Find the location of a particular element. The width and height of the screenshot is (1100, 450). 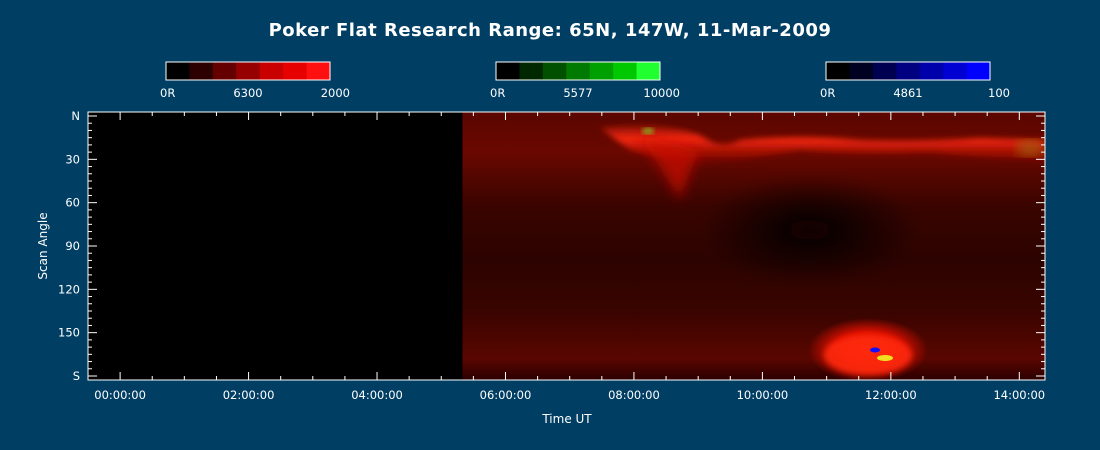

x-tick-label: 00:00:00 is located at coordinates (120, 395).